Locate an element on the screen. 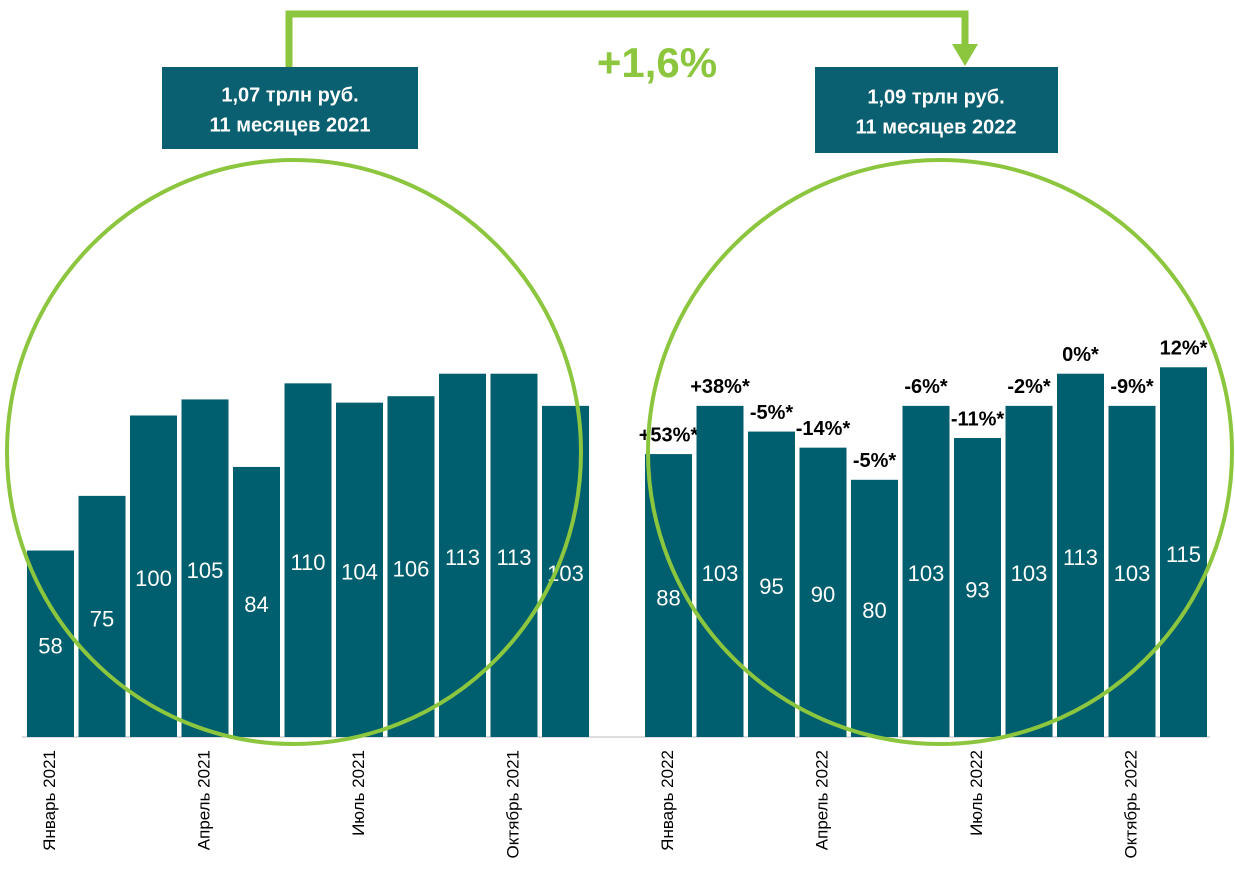 Image resolution: width=1235 pixels, height=887 pixels. value-label: 115 is located at coordinates (1183, 554).